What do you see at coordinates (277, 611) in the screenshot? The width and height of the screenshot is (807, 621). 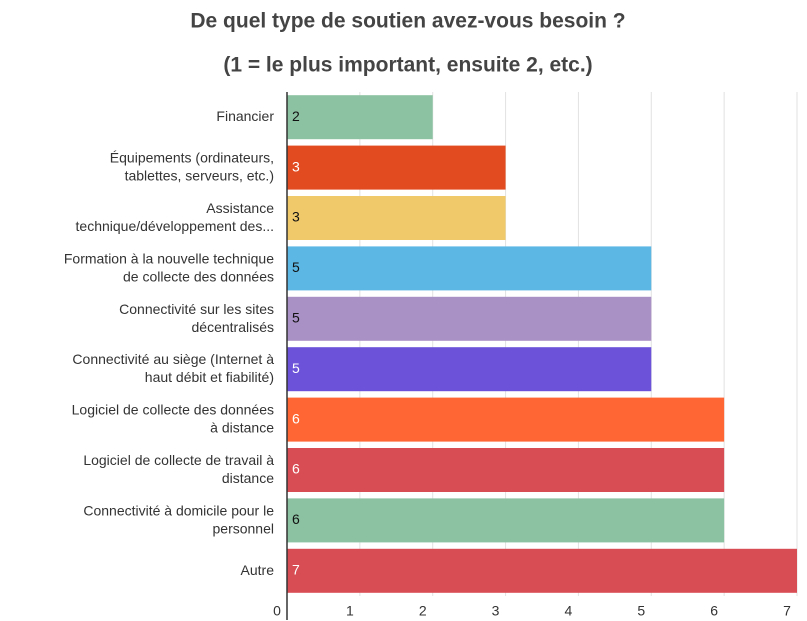 I see `x-tick-label: 0` at bounding box center [277, 611].